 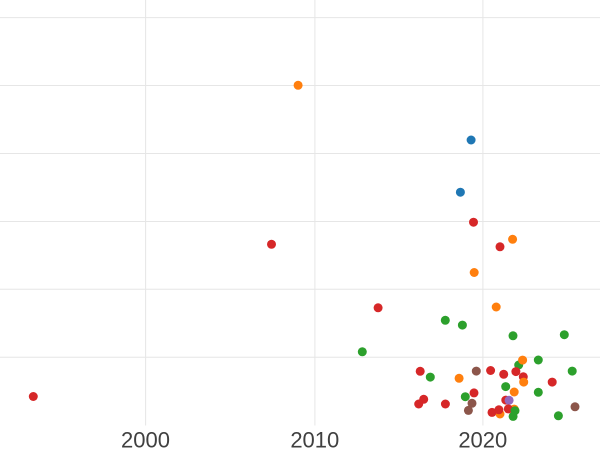 What do you see at coordinates (145, 439) in the screenshot?
I see `svg-text: 2000` at bounding box center [145, 439].